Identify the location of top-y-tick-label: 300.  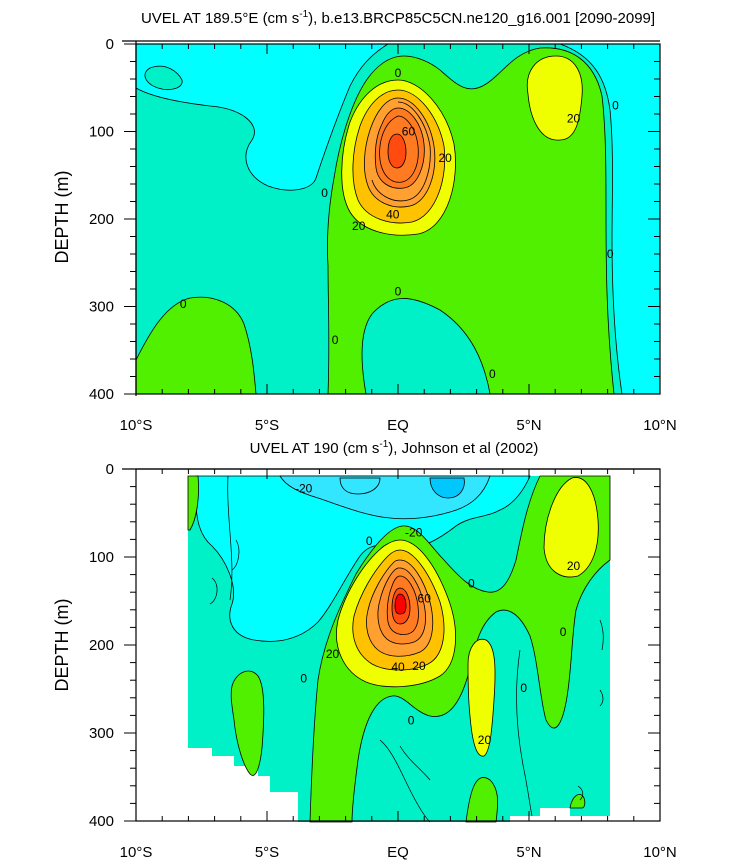
(101, 307).